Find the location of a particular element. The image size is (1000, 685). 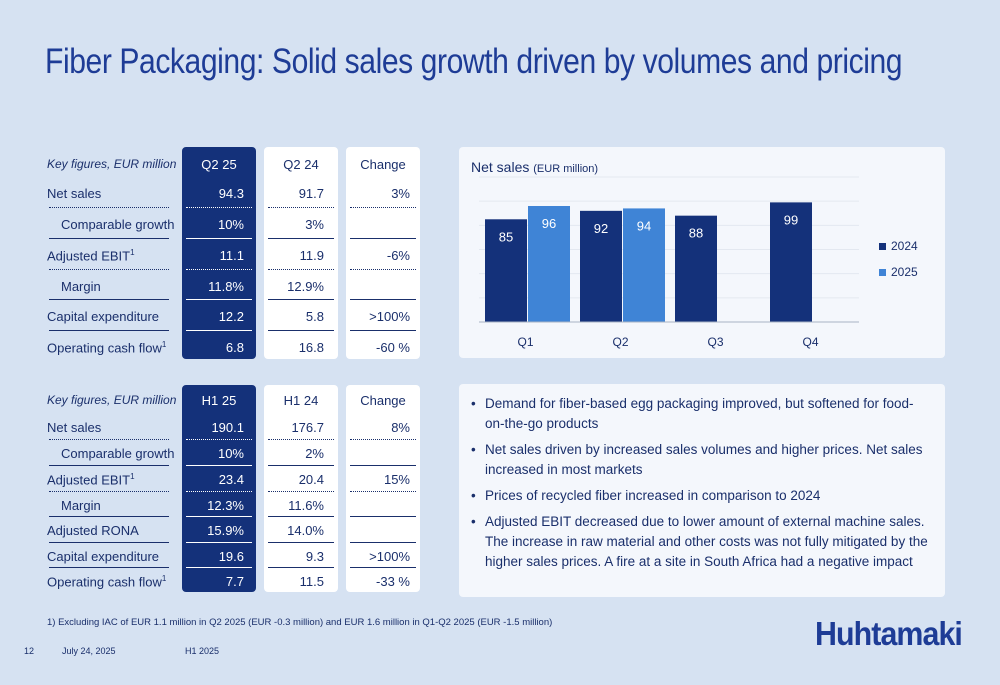

current-value: 10% is located at coordinates (230, 224).